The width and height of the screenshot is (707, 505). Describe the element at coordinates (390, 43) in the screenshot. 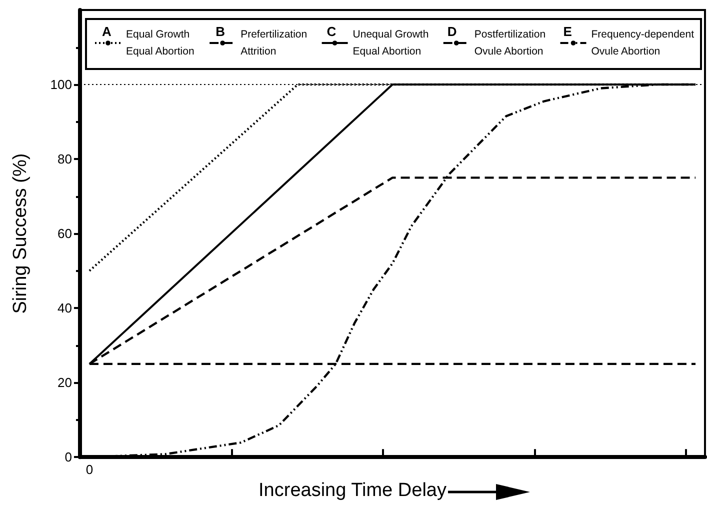

I see `legend-label: Unequal Growth Equal Abortion` at that location.